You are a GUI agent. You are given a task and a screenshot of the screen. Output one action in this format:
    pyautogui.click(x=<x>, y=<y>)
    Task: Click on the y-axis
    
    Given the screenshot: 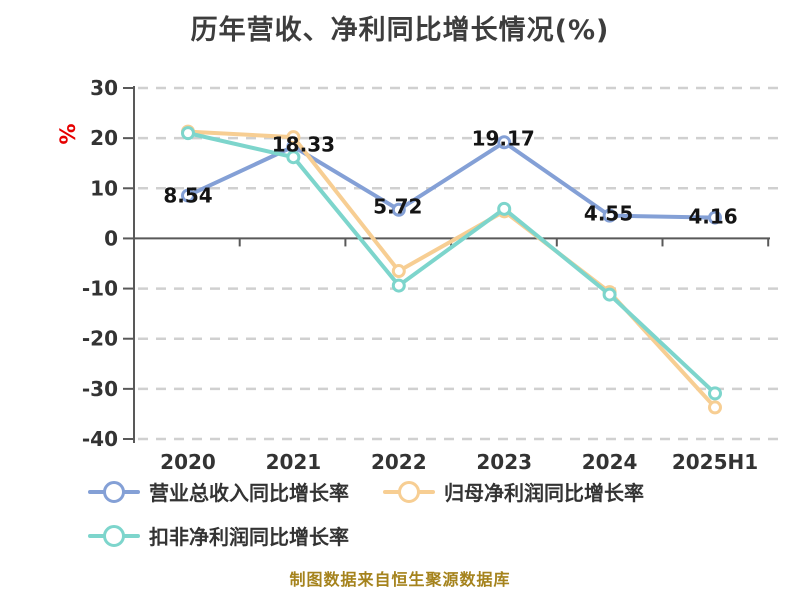 What is the action you would take?
    pyautogui.click(x=129, y=264)
    